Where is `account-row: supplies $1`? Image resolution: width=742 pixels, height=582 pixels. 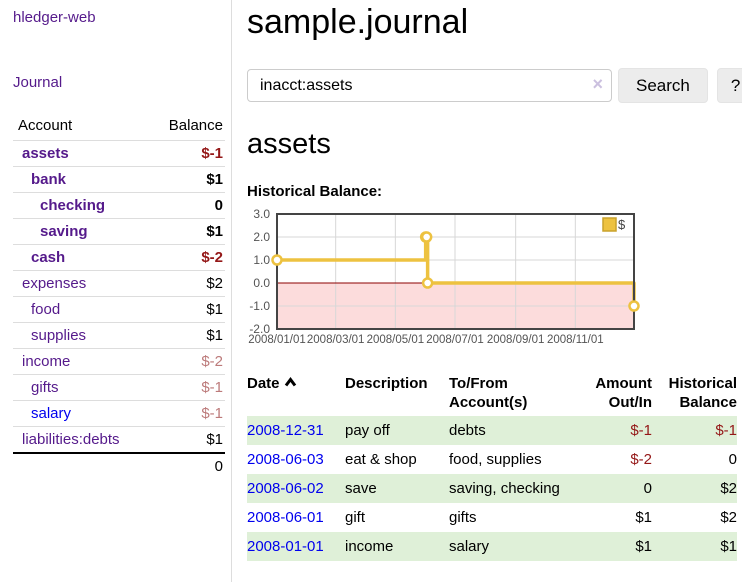
account-row: supplies $1 is located at coordinates (119, 335).